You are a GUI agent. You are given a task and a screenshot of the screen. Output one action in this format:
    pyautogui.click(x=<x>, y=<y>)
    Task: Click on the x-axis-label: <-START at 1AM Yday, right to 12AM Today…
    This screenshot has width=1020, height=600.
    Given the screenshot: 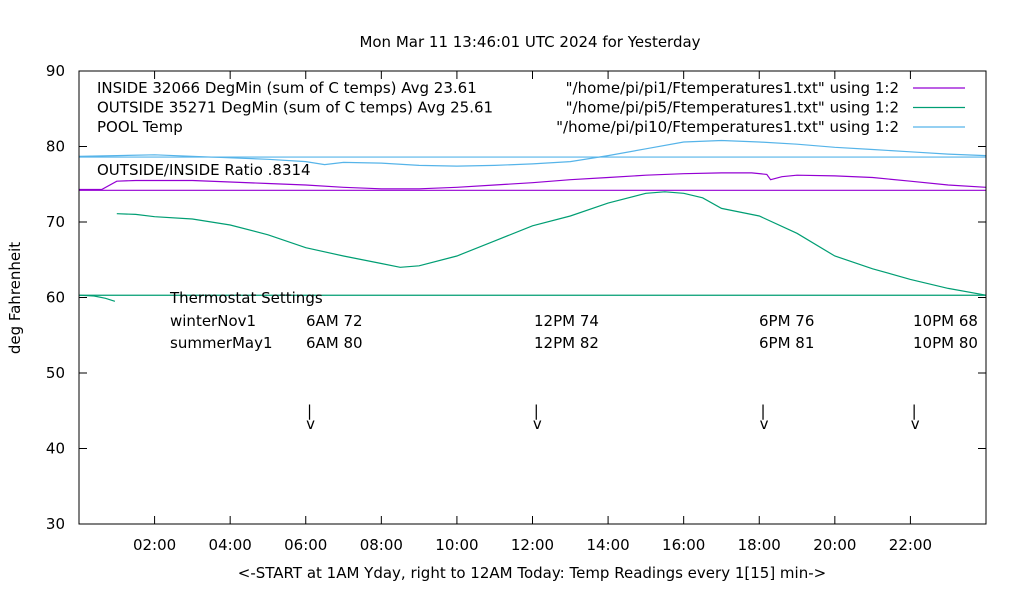 What is the action you would take?
    pyautogui.click(x=532, y=573)
    